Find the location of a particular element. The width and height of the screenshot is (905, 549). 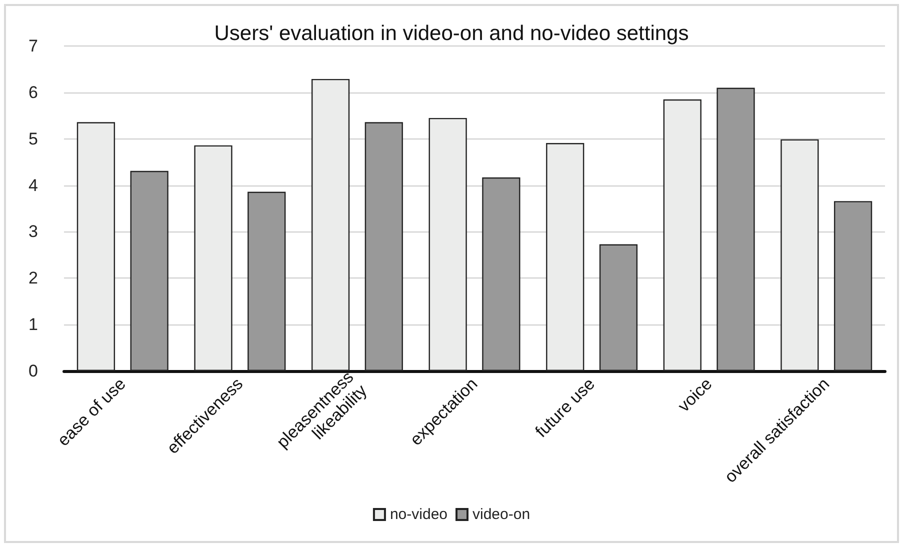

y-tick-label: 0 is located at coordinates (33, 371).